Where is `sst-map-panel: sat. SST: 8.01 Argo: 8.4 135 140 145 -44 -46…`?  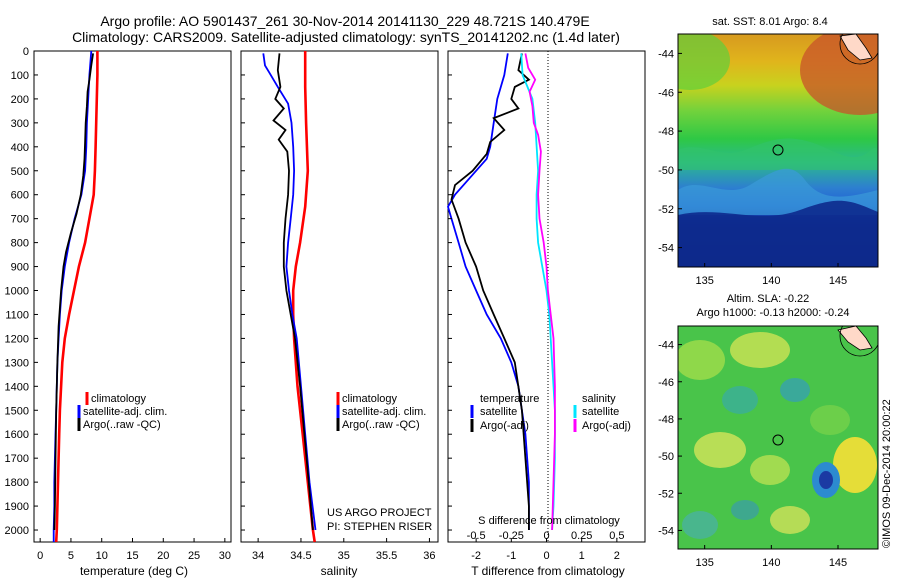
sst-map-panel: sat. SST: 8.01 Argo: 8.4 135 140 145 -44 -46… is located at coordinates (768, 151).